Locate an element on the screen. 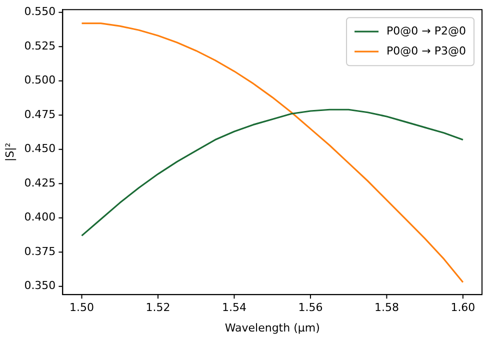 The image size is (490, 339). y-tick-label: 0.400 is located at coordinates (40, 217).